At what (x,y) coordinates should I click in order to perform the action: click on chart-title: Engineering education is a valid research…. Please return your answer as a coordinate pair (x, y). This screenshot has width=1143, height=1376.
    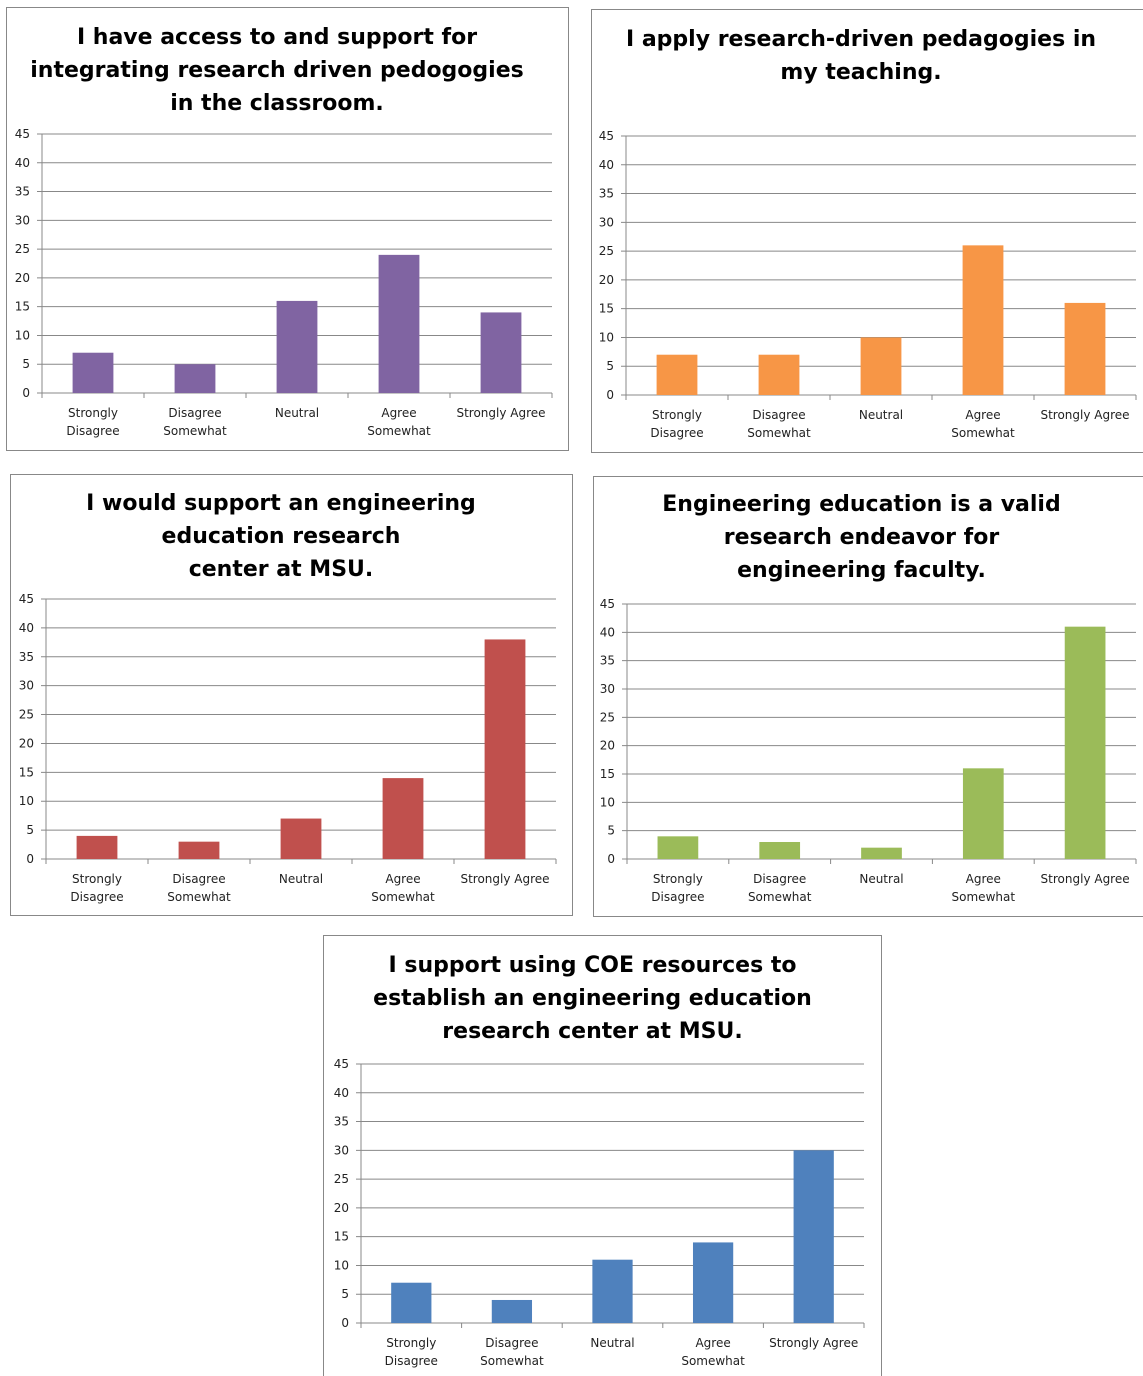
    Looking at the image, I should click on (861, 537).